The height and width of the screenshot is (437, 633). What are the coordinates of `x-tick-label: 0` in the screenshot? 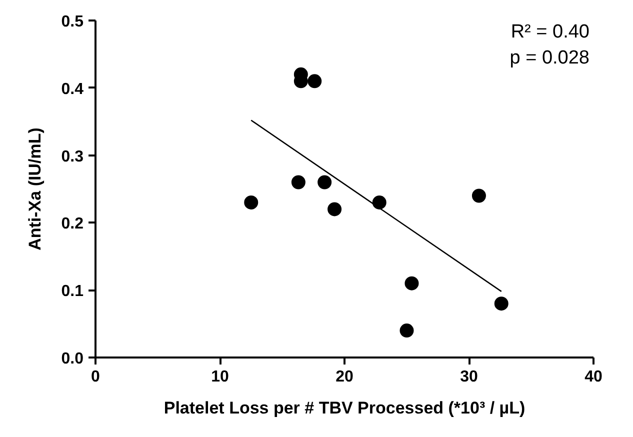 It's located at (95, 377).